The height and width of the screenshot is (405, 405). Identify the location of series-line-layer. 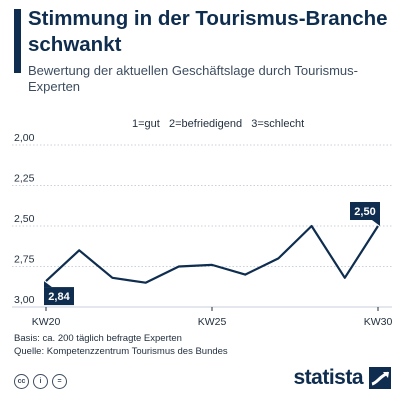
(212, 254).